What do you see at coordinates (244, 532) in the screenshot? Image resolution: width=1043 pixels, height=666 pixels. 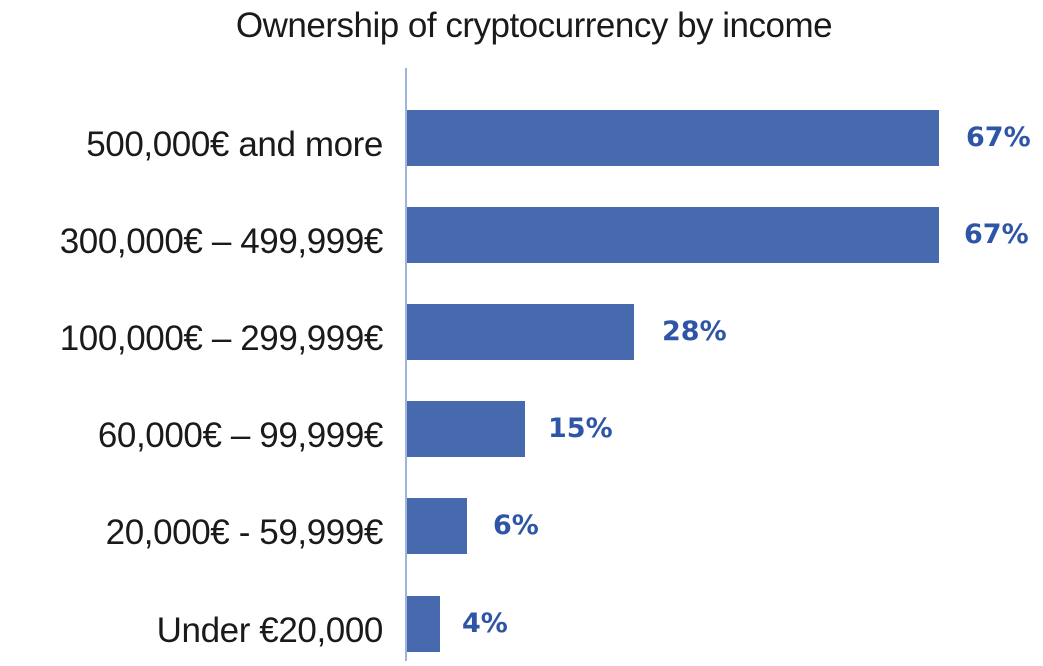 I see `category-label: 20,000€ - 59,999€` at bounding box center [244, 532].